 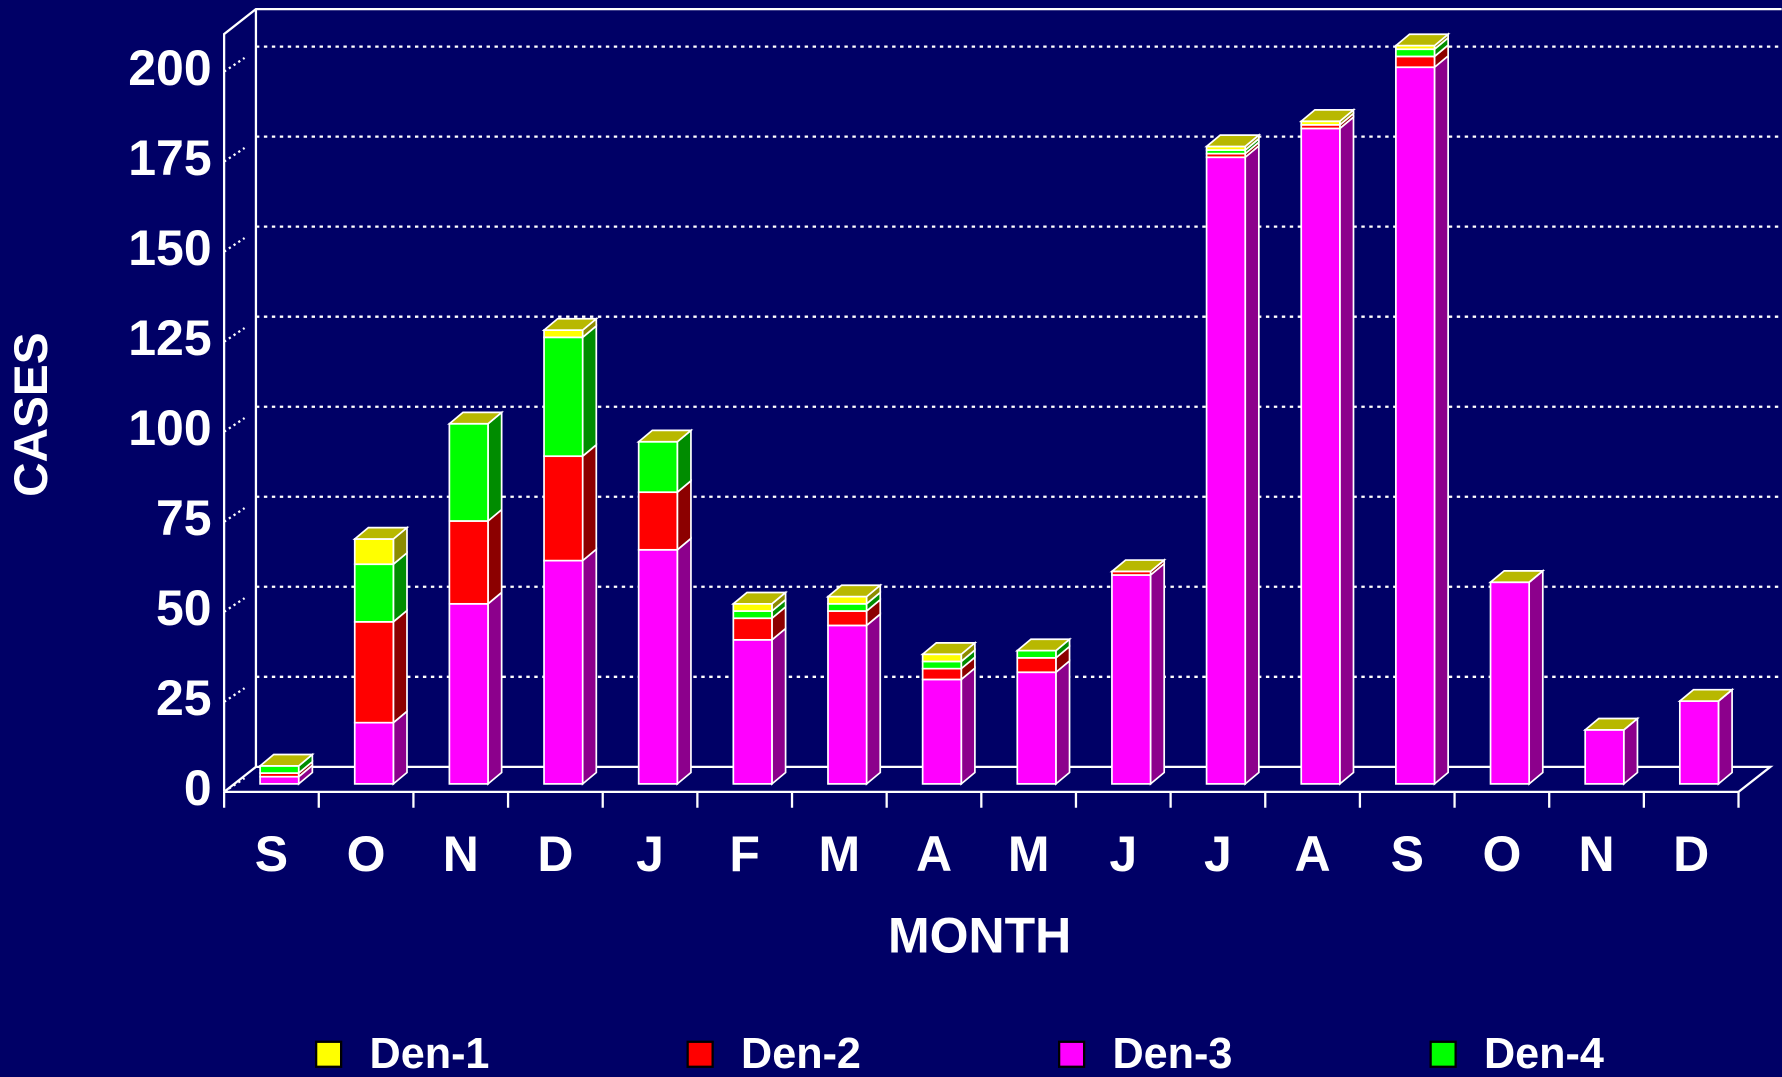 I want to click on x-axis-label: MONTH, so click(x=979, y=936).